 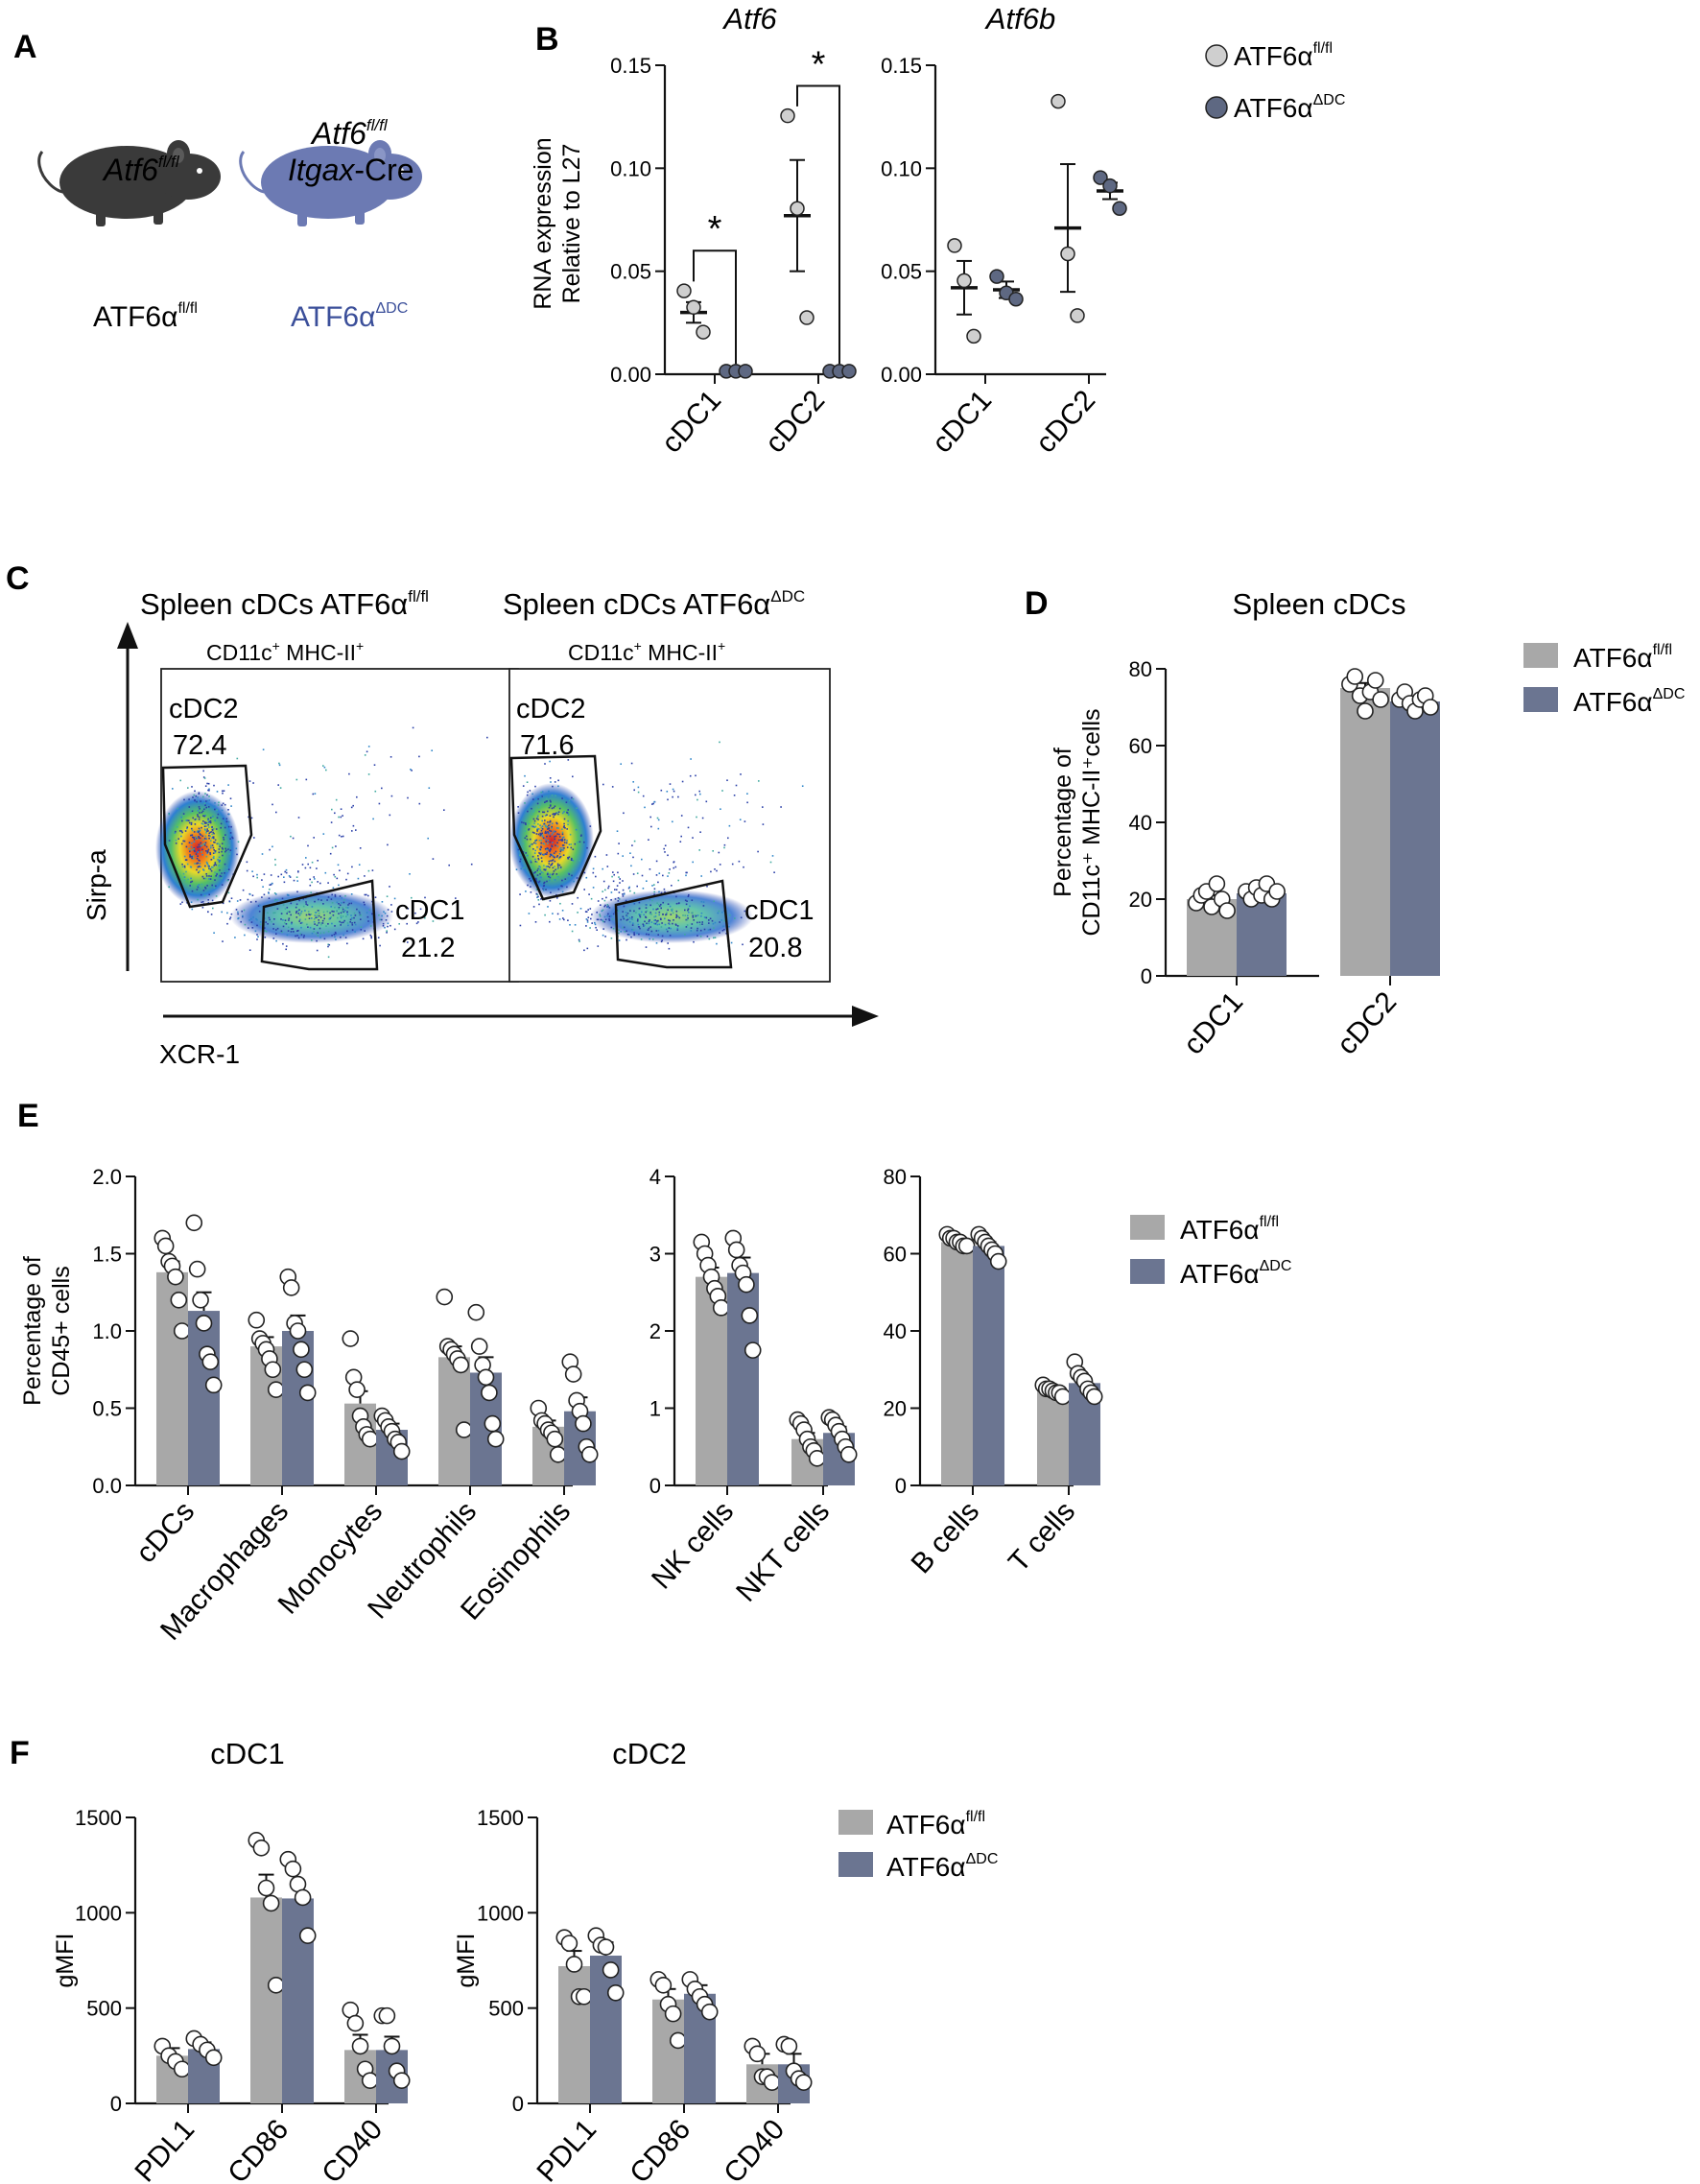 I want to click on panel-letter-c: C, so click(x=18, y=579).